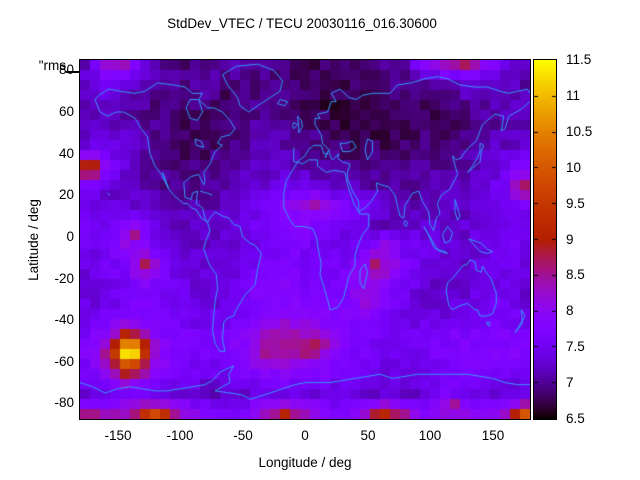  What do you see at coordinates (66, 69) in the screenshot?
I see `y-tick-label: 80` at bounding box center [66, 69].